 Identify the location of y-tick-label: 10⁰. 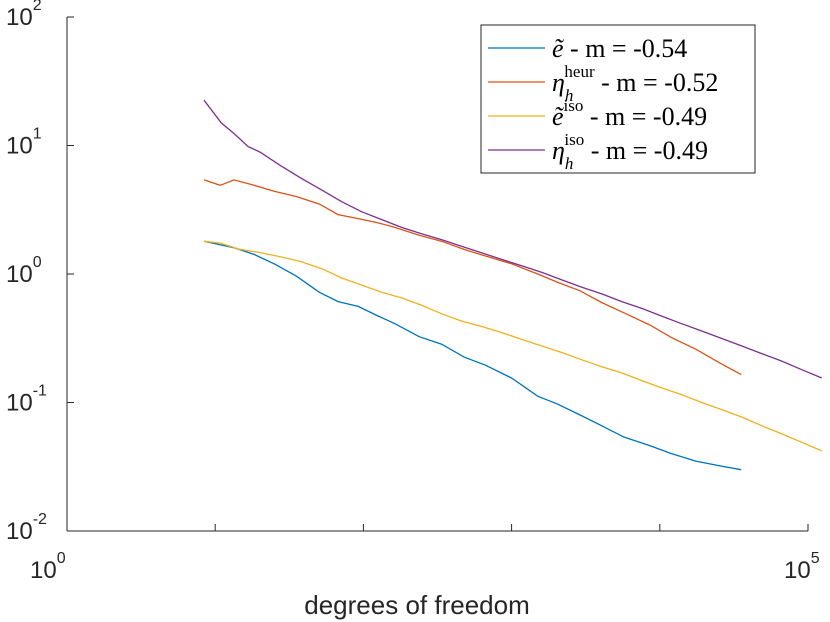
(24, 271).